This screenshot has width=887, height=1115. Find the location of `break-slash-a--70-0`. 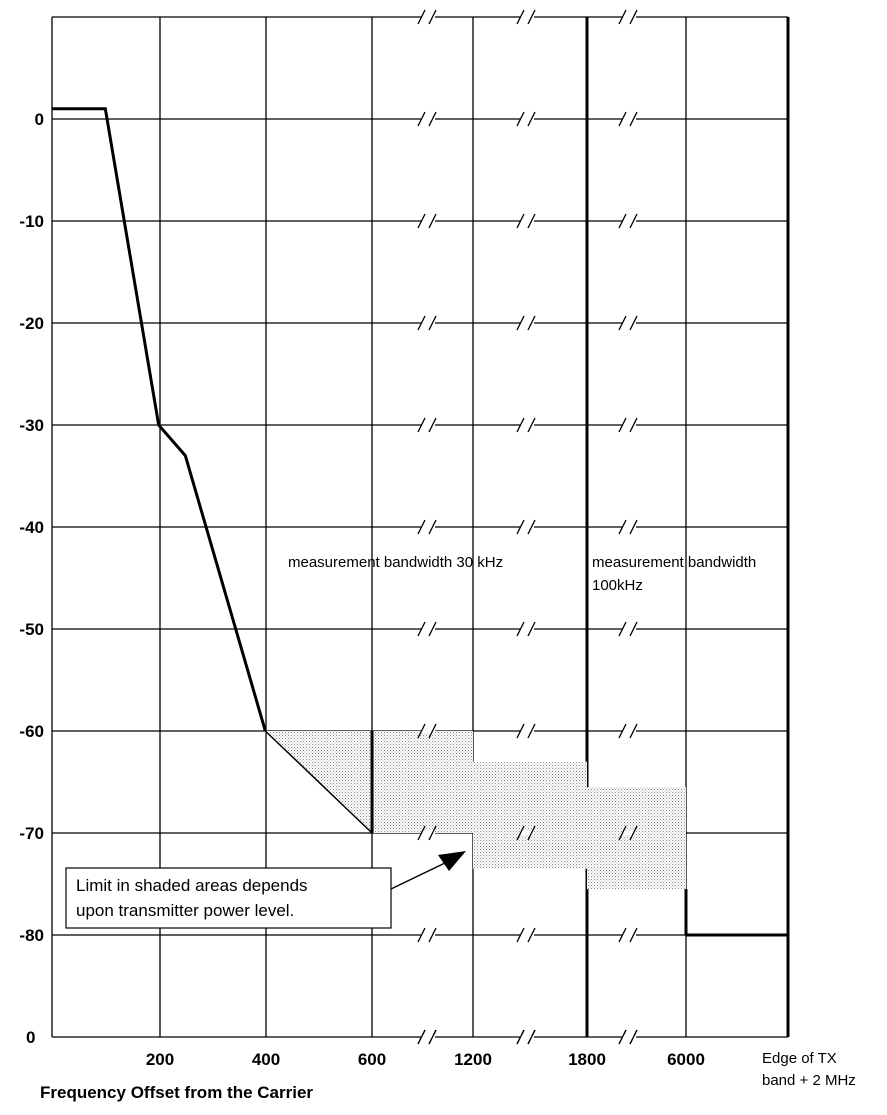

break-slash-a--70-0 is located at coordinates (421, 833).